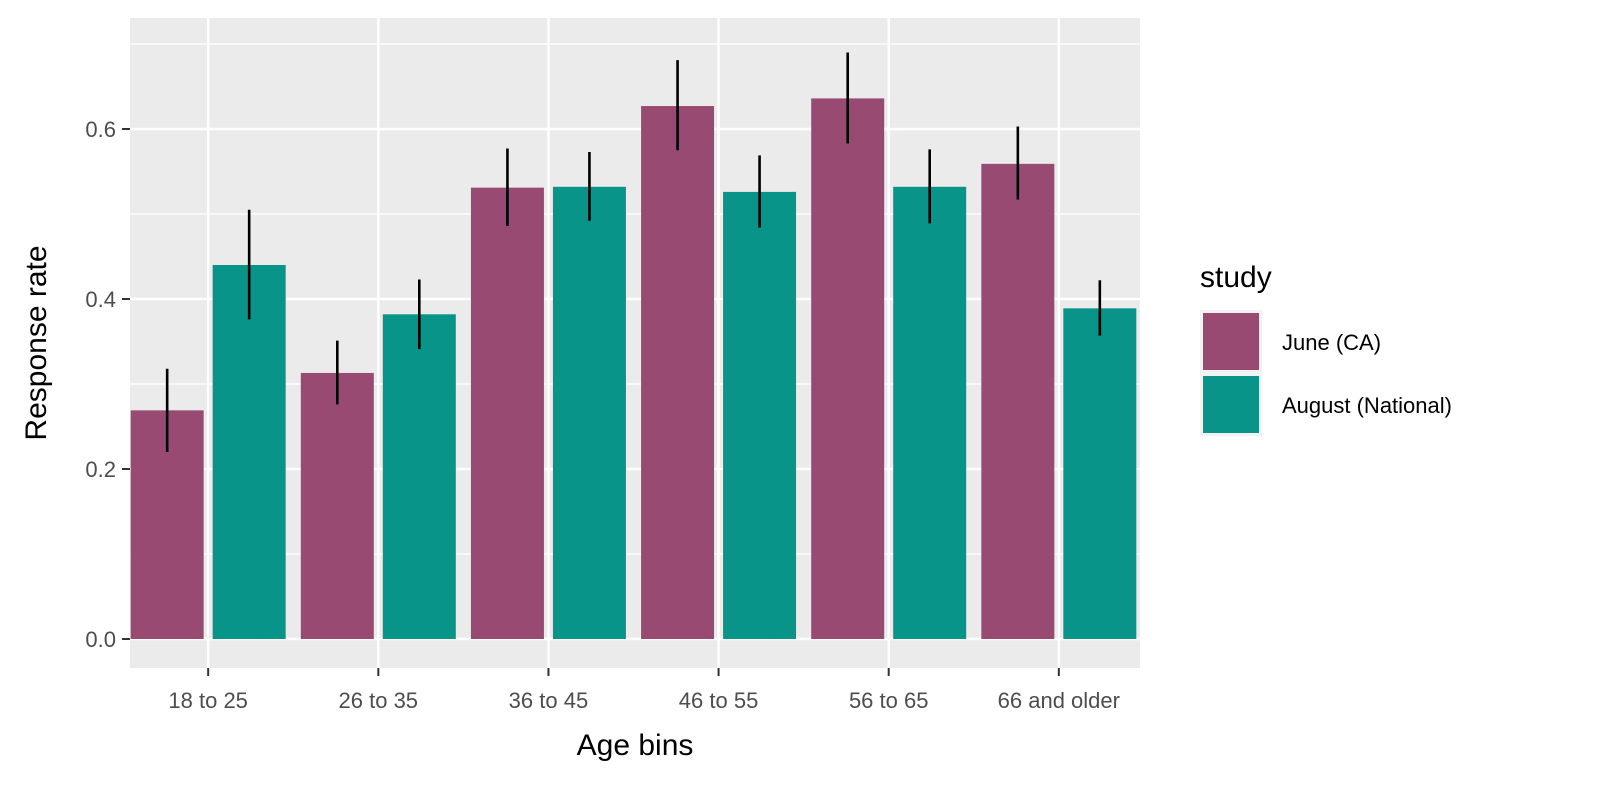 The height and width of the screenshot is (800, 1600). What do you see at coordinates (889, 700) in the screenshot?
I see `x-tick-label: 56 to 65` at bounding box center [889, 700].